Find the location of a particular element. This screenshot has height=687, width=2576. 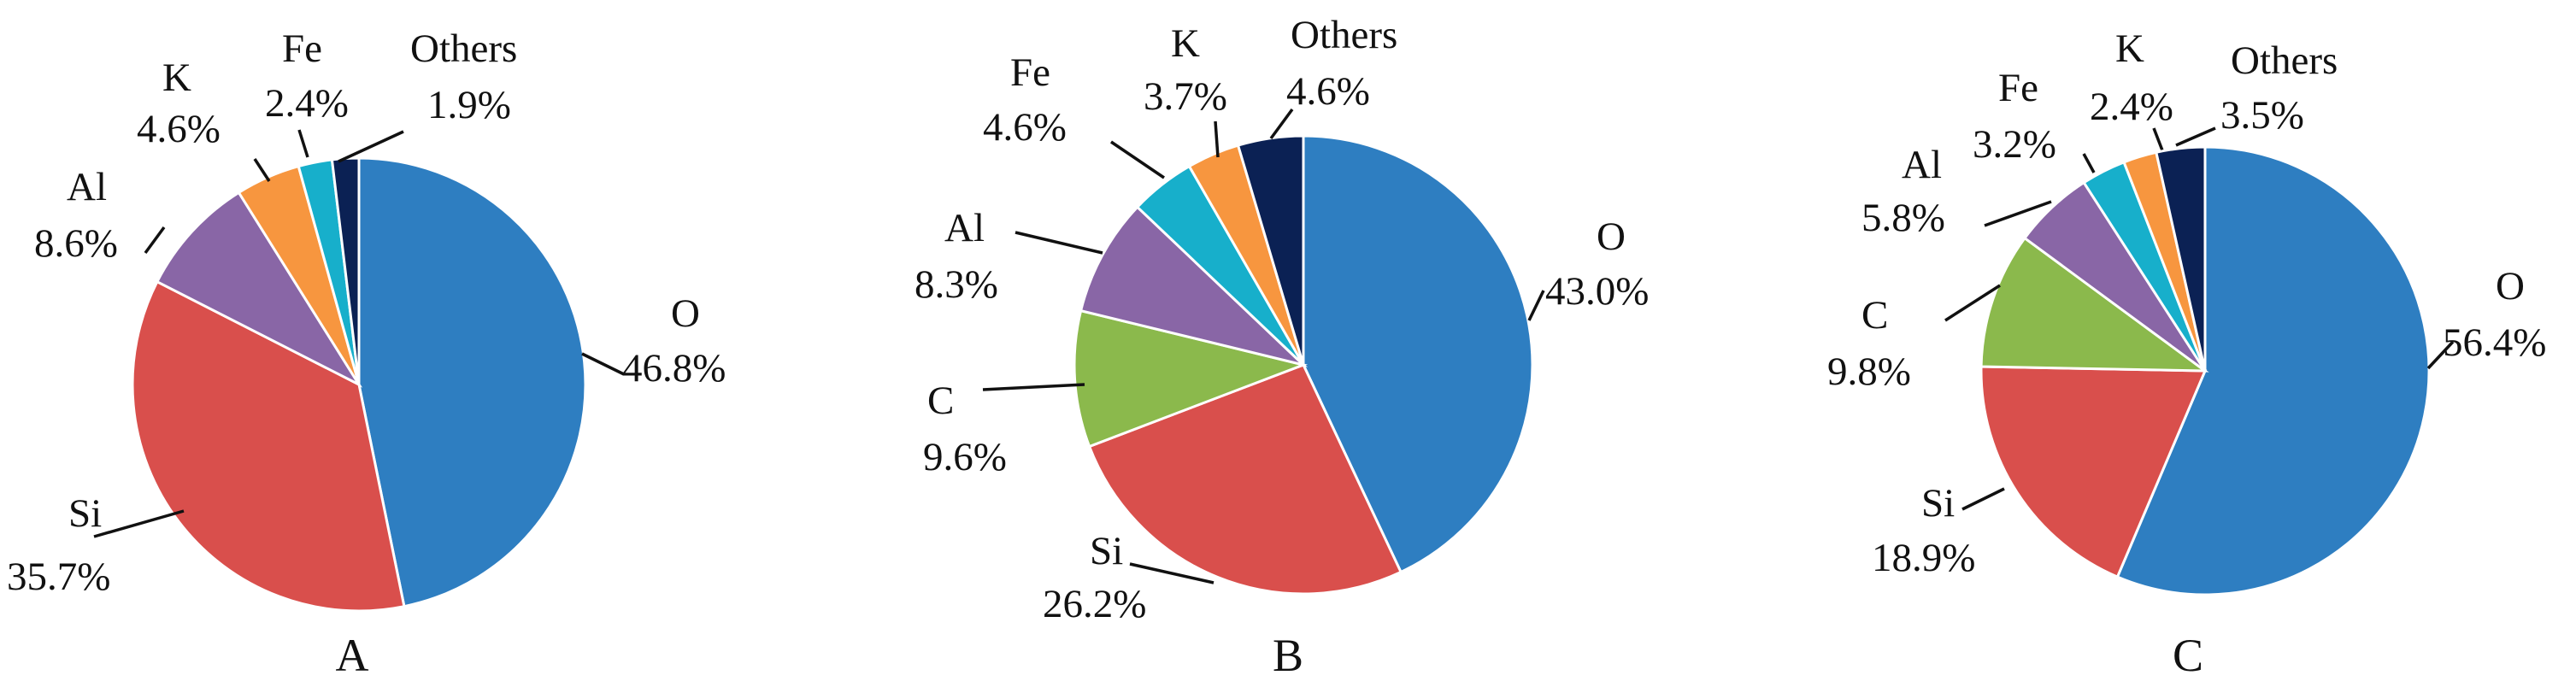

slice-percent-c: 9.8% is located at coordinates (1869, 371).